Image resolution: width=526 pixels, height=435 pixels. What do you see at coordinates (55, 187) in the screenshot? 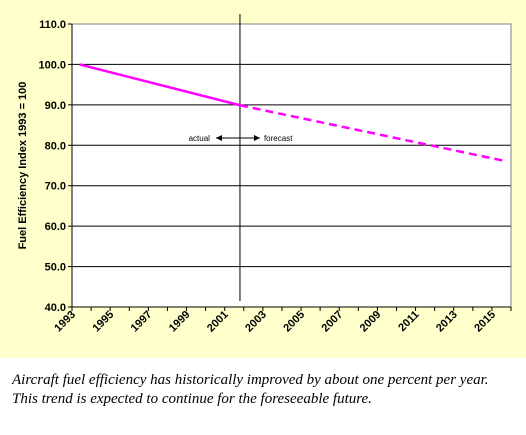
I see `y-tick-label: 70.0` at bounding box center [55, 187].